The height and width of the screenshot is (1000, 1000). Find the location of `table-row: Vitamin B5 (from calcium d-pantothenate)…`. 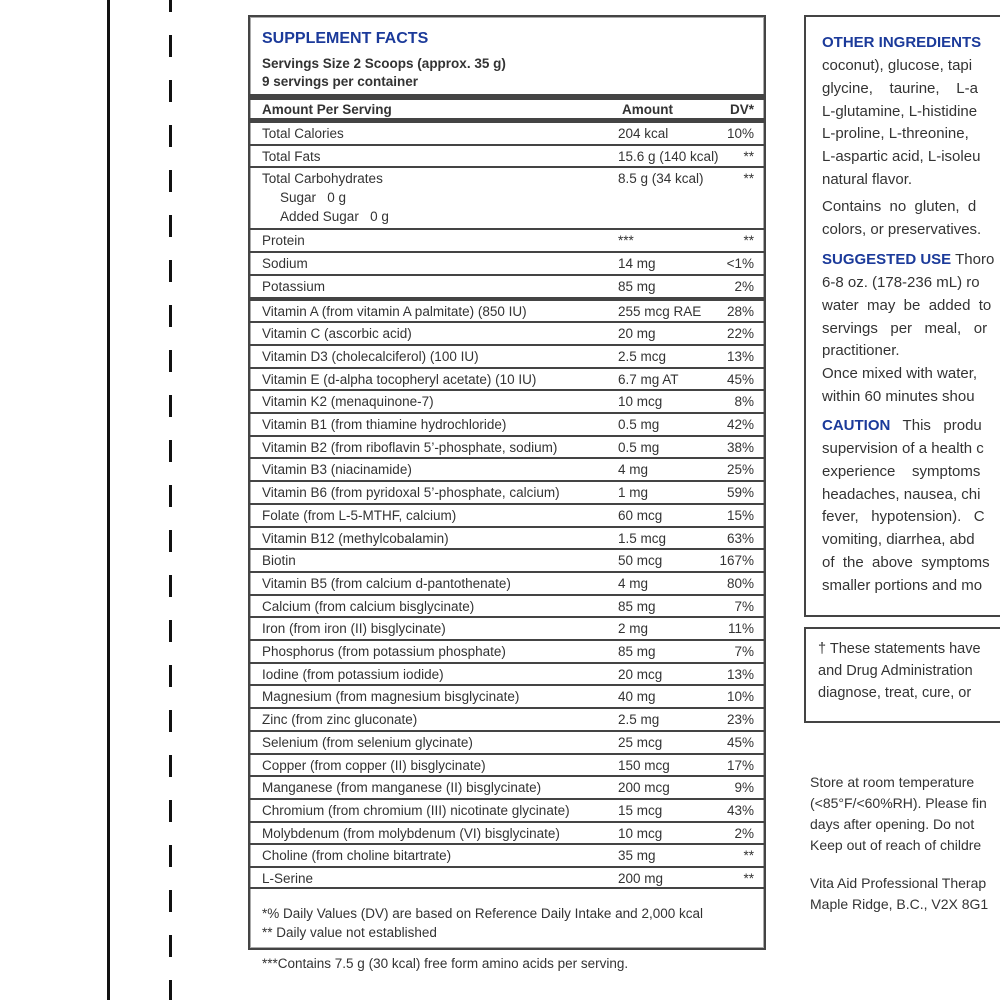

table-row: Vitamin B5 (from calcium d-pantothenate)… is located at coordinates (507, 583).